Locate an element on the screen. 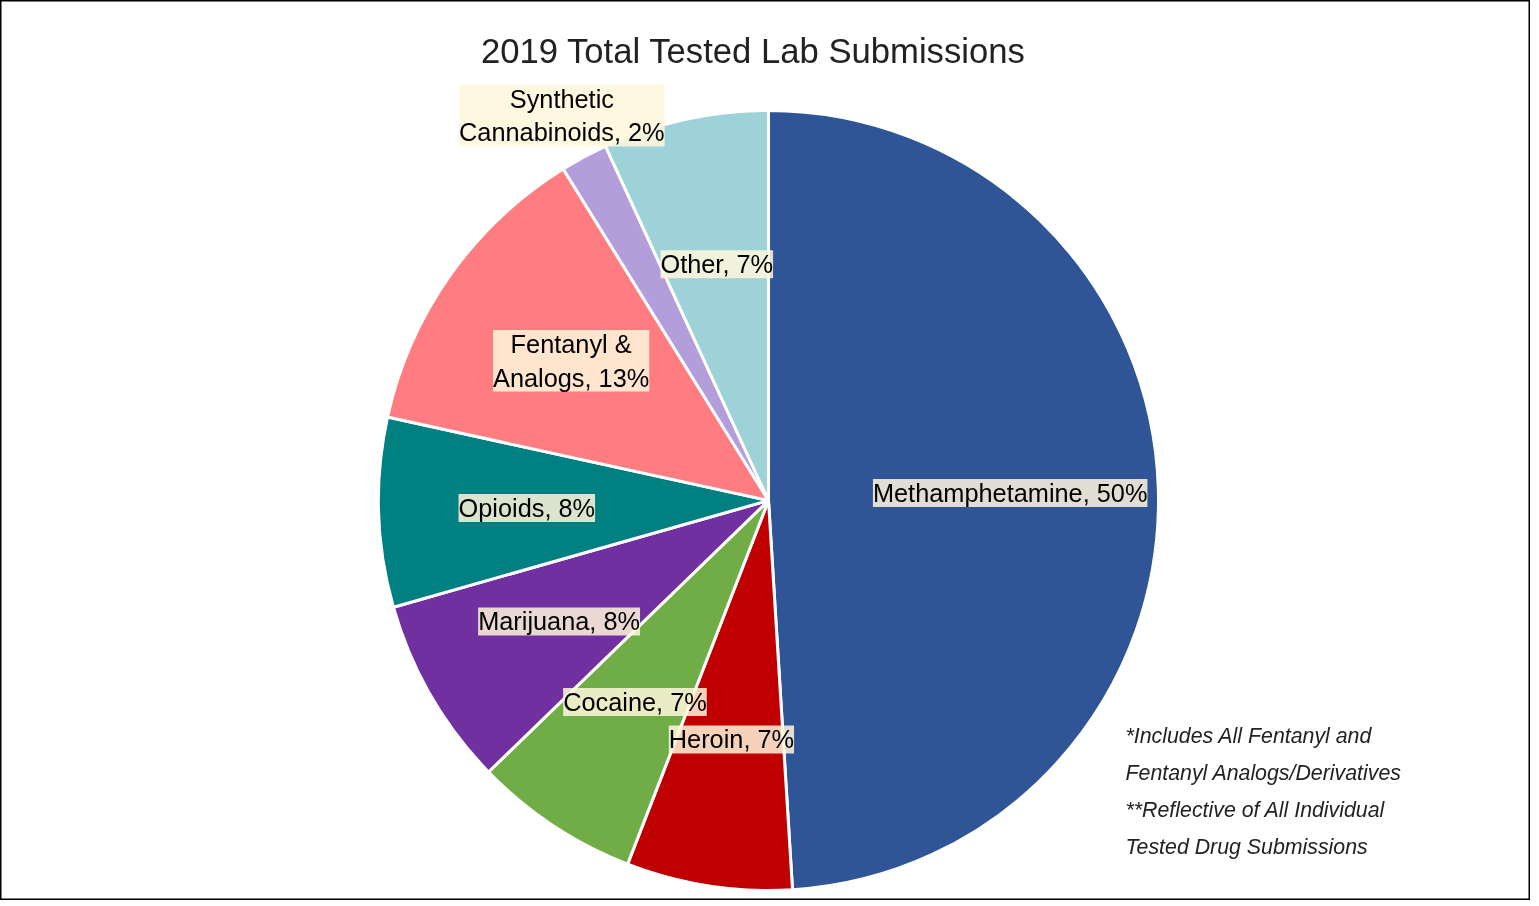  chart-title: 2019 Total Tested Lab Submissions is located at coordinates (752, 50).